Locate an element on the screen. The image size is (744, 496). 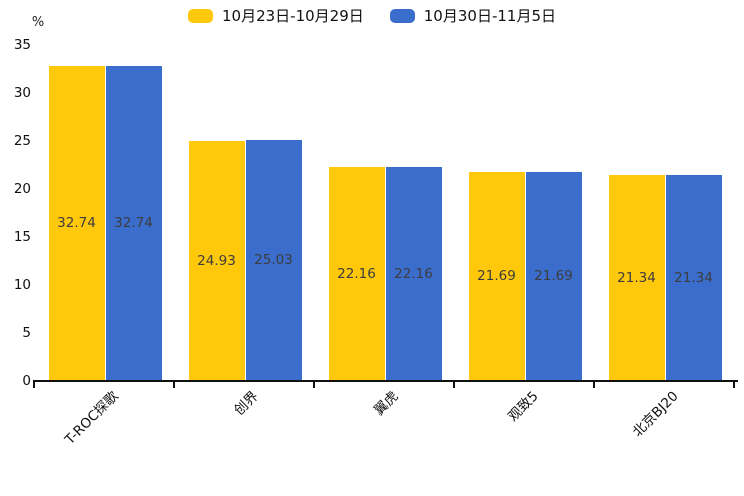
y-axis-tick-label: 0 is located at coordinates (26, 381).